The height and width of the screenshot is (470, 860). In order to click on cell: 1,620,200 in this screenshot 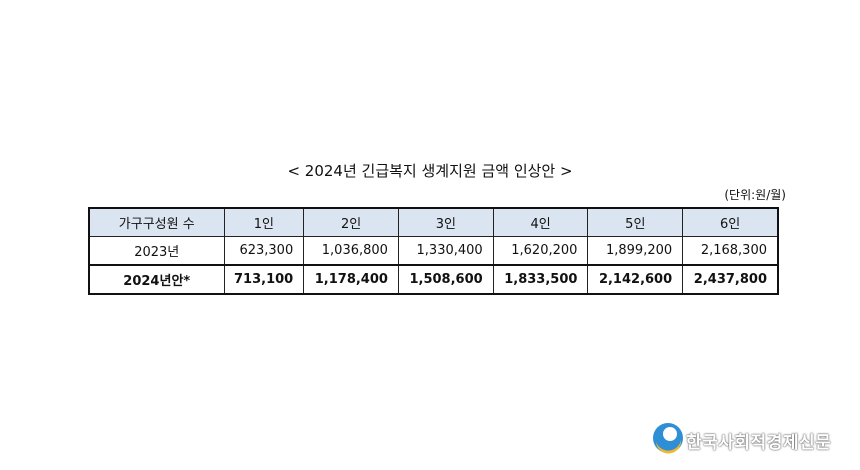, I will do `click(540, 251)`.